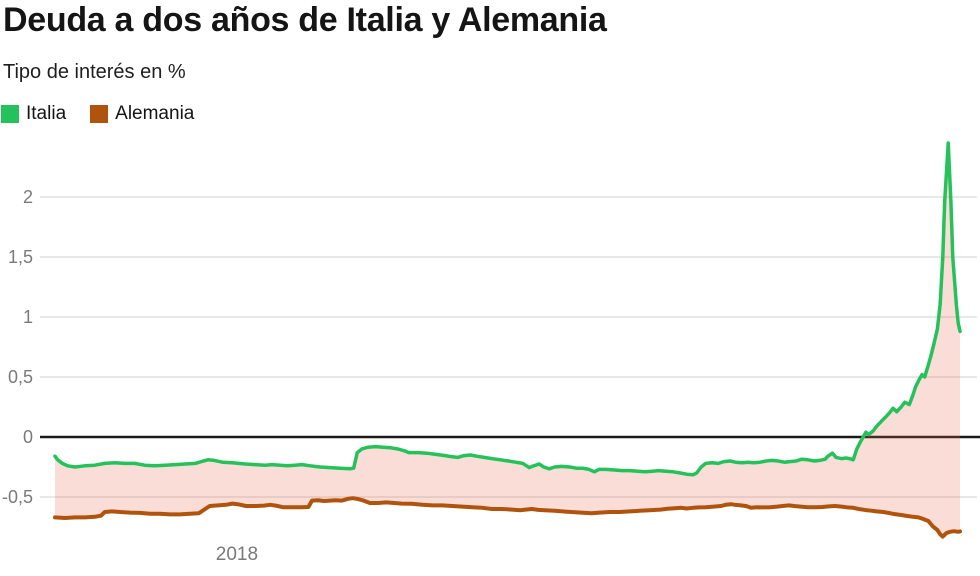  I want to click on legend: Italia Alemania, so click(97, 114).